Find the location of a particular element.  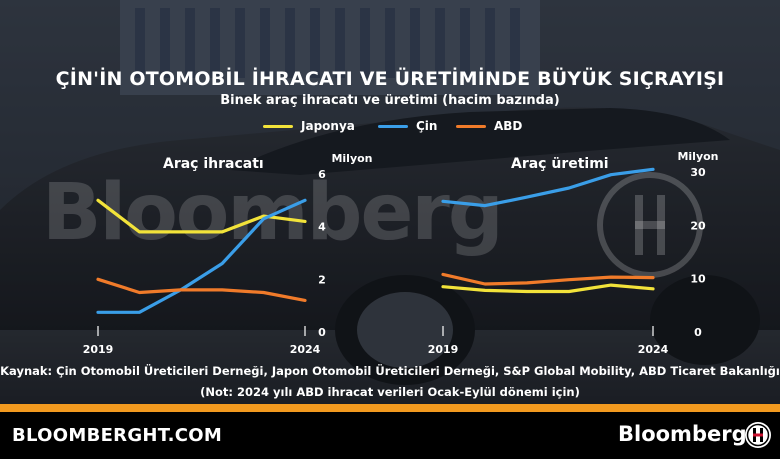

legend-item-japonya: Japonya is located at coordinates (309, 126).